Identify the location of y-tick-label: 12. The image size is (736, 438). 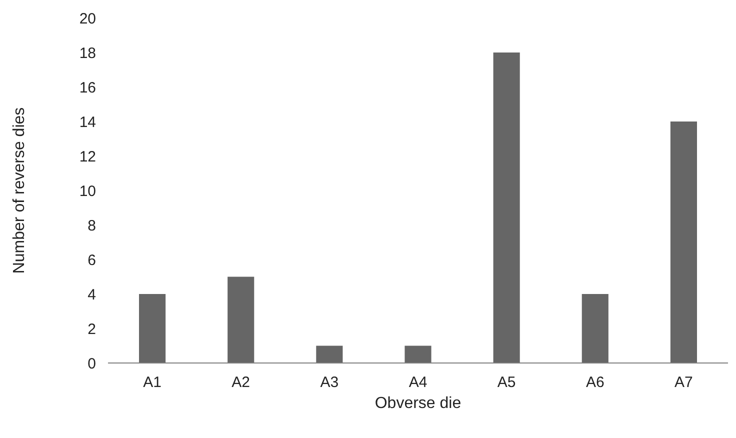
(87, 157).